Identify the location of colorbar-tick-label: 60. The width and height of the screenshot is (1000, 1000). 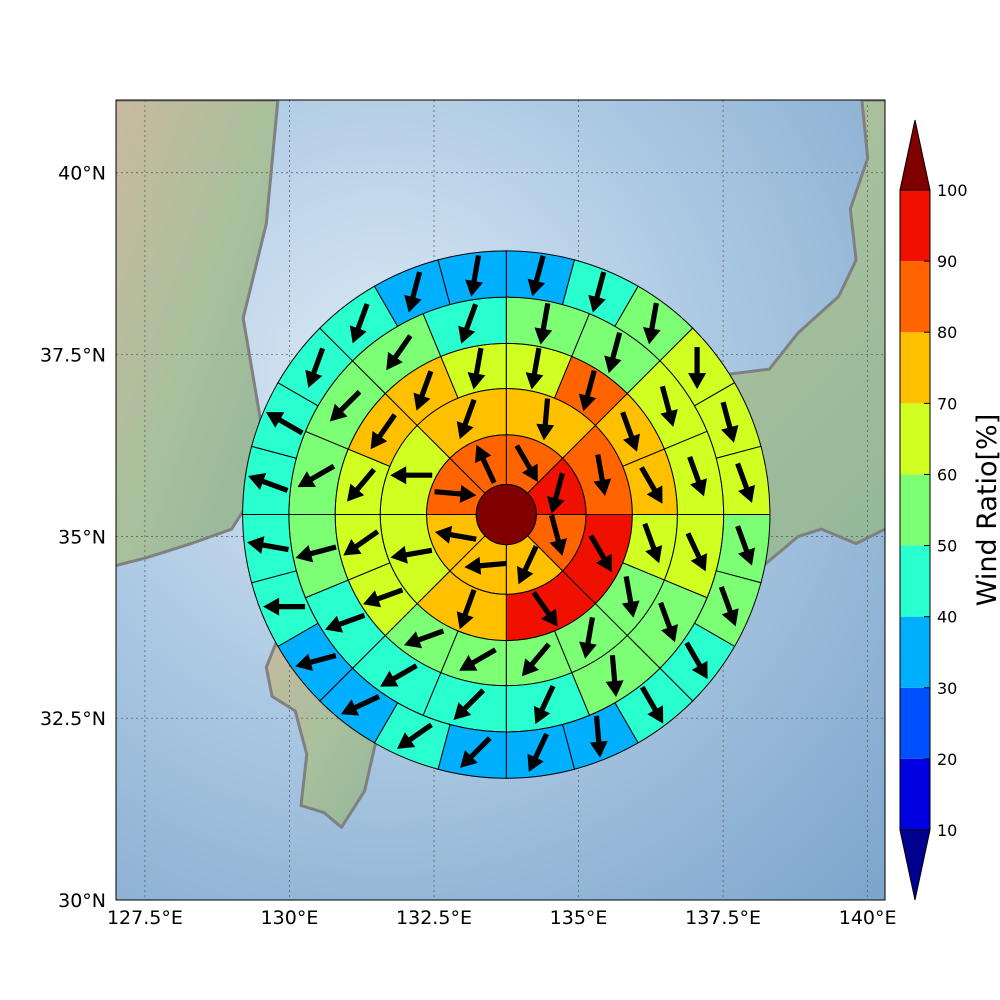
(947, 474).